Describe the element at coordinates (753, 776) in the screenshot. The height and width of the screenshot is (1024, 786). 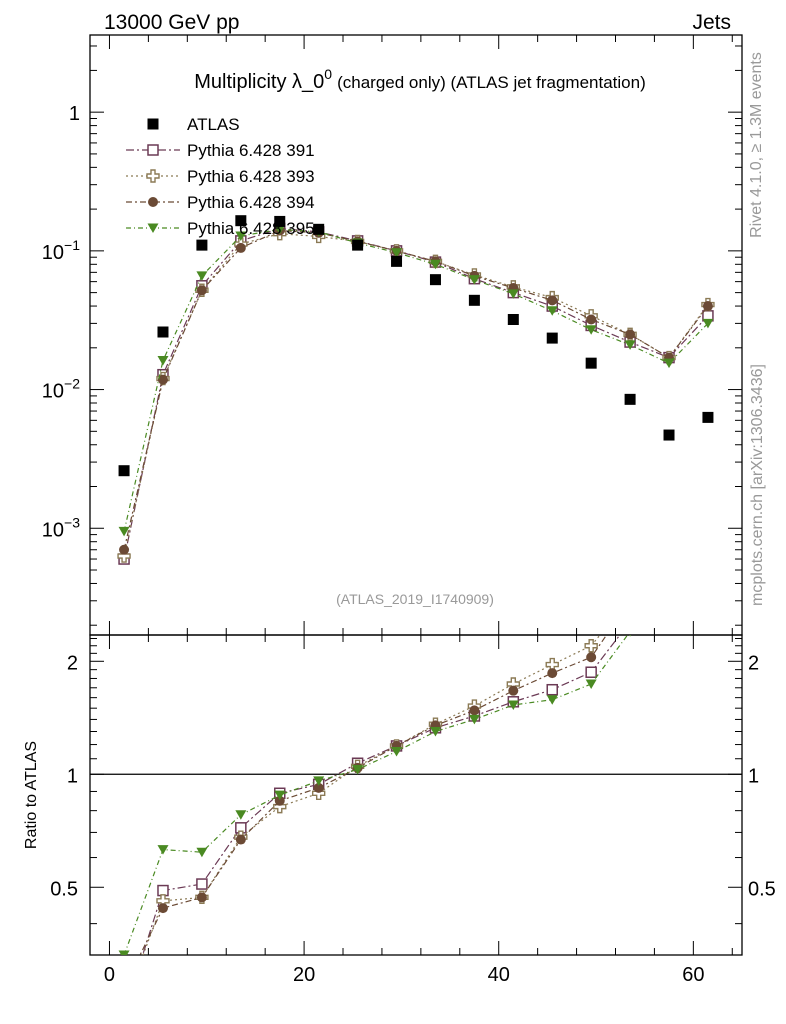
I see `ratio-tick-label-right: 1` at that location.